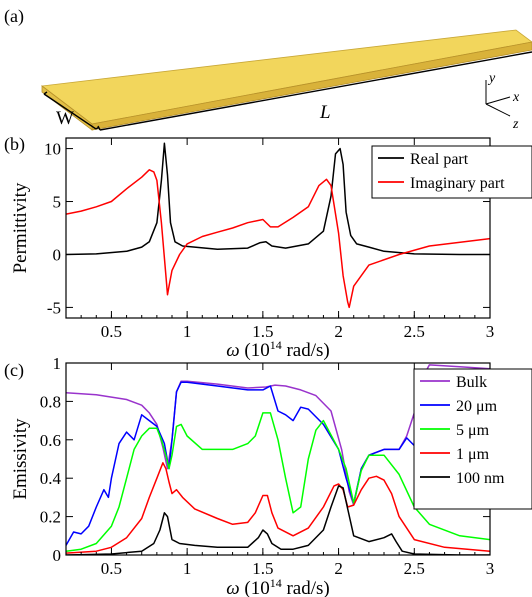 The height and width of the screenshot is (597, 532). I want to click on length-label: L, so click(325, 112).